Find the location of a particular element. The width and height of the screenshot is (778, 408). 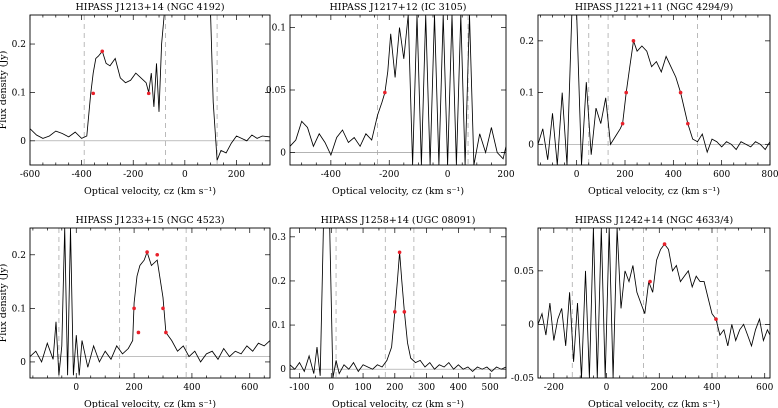

y-tick-label: 0.3 is located at coordinates (279, 238).